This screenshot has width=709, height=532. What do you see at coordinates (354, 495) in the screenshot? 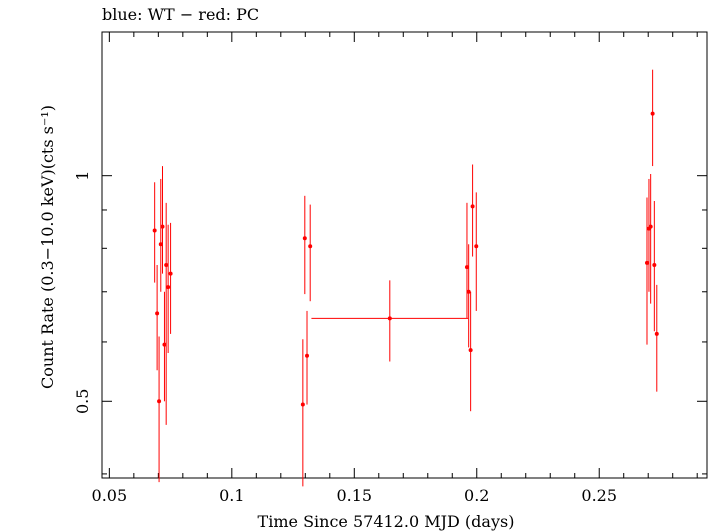
I see `x-tick-label: 0.15` at bounding box center [354, 495].